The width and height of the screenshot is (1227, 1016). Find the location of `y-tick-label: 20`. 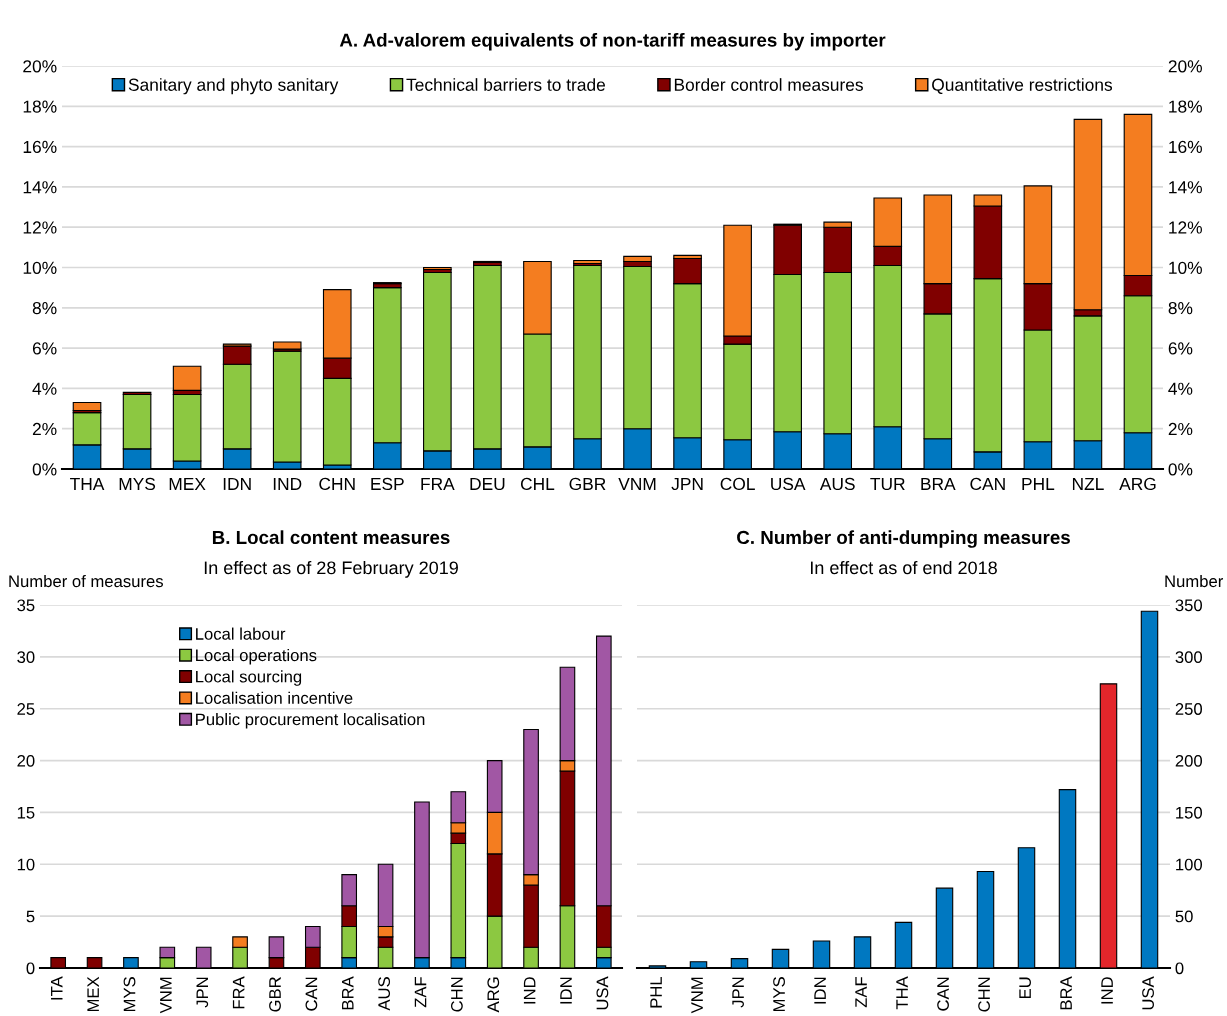

y-tick-label: 20 is located at coordinates (26, 760).